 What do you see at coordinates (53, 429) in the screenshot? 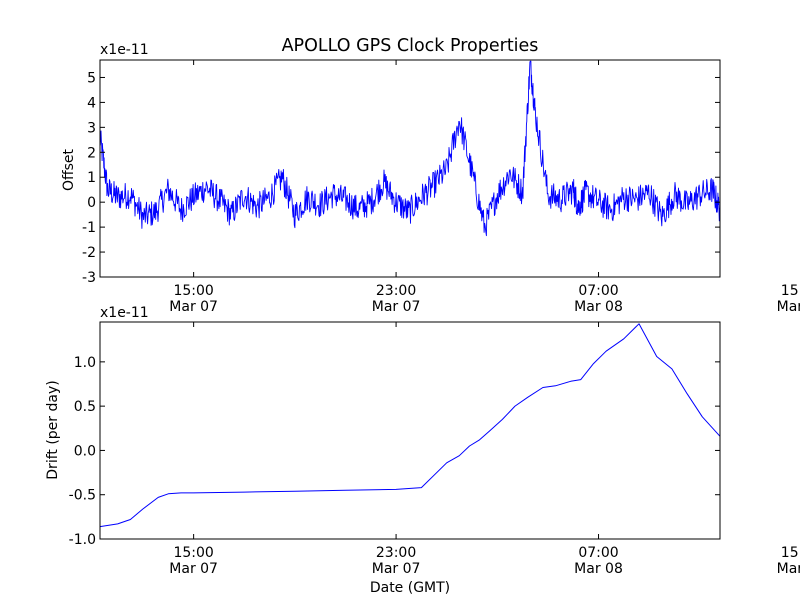
I see `drift-ylabel: Drift (per day)` at bounding box center [53, 429].